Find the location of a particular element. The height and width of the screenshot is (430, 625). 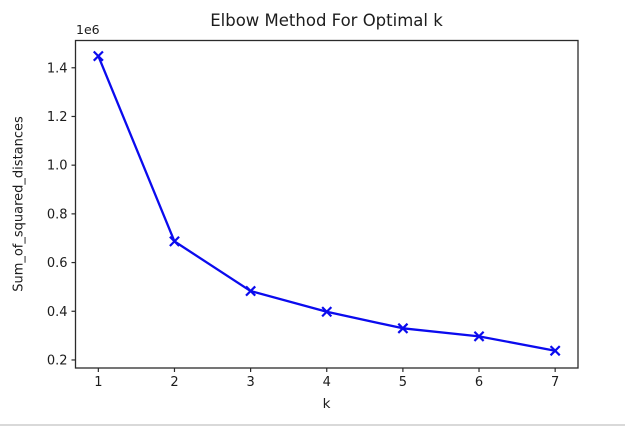

x-tick-label: 3 is located at coordinates (250, 382).